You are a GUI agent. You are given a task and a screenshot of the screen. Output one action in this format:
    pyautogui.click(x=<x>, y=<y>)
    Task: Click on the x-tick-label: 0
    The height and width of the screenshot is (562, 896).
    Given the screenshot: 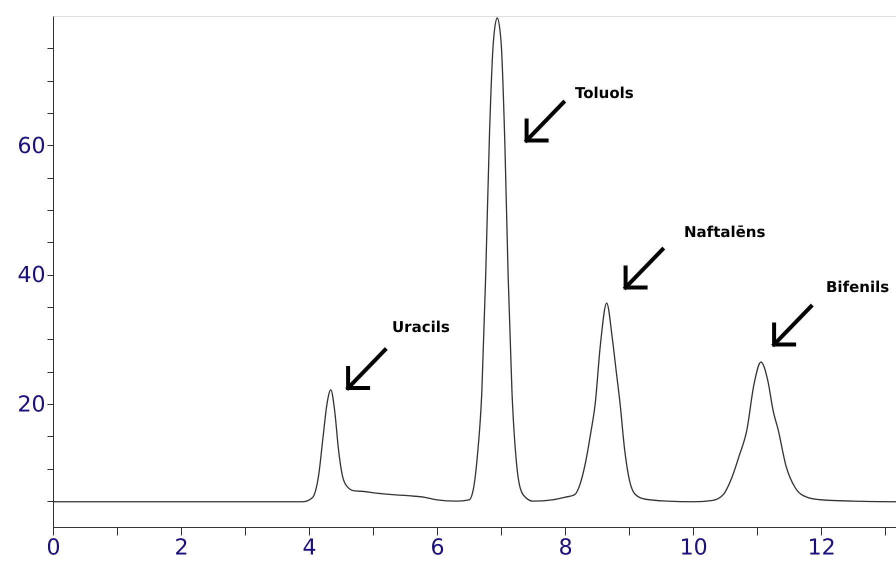 What is the action you would take?
    pyautogui.click(x=53, y=548)
    